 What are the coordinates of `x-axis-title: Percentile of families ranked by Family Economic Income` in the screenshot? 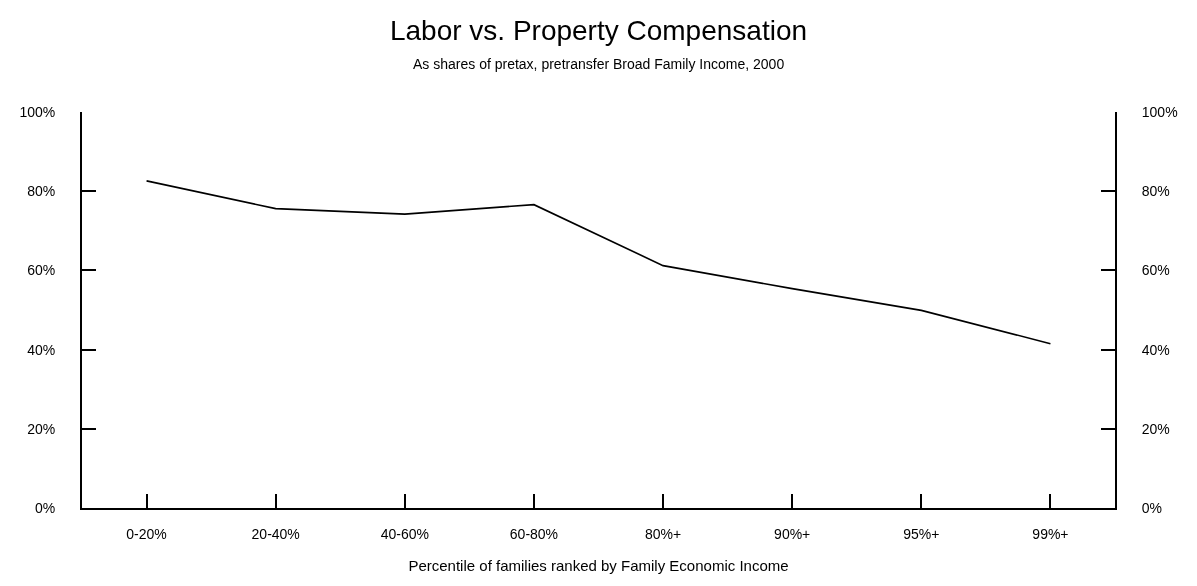 It's located at (598, 566).